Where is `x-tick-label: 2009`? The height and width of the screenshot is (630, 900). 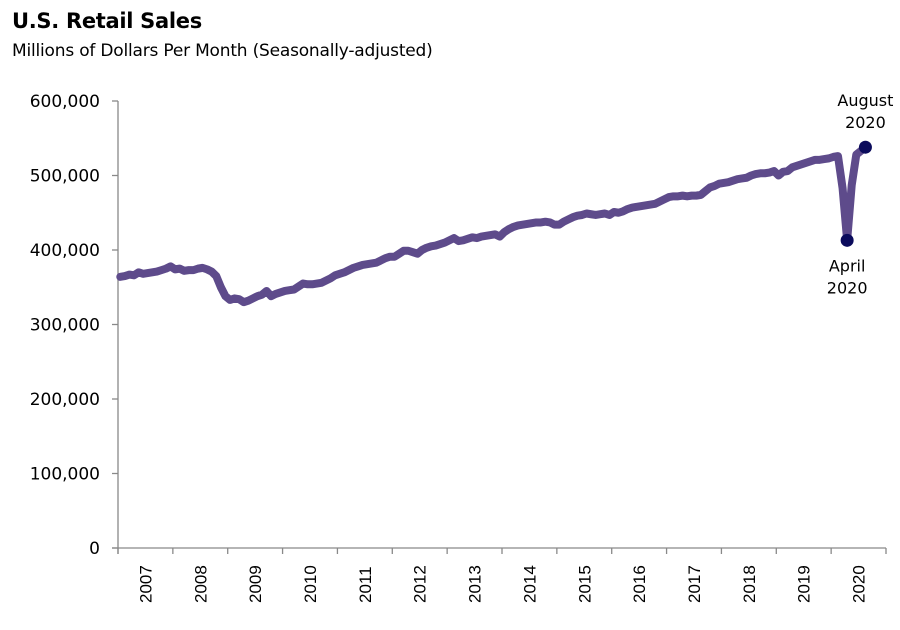 x-tick-label: 2009 is located at coordinates (255, 584).